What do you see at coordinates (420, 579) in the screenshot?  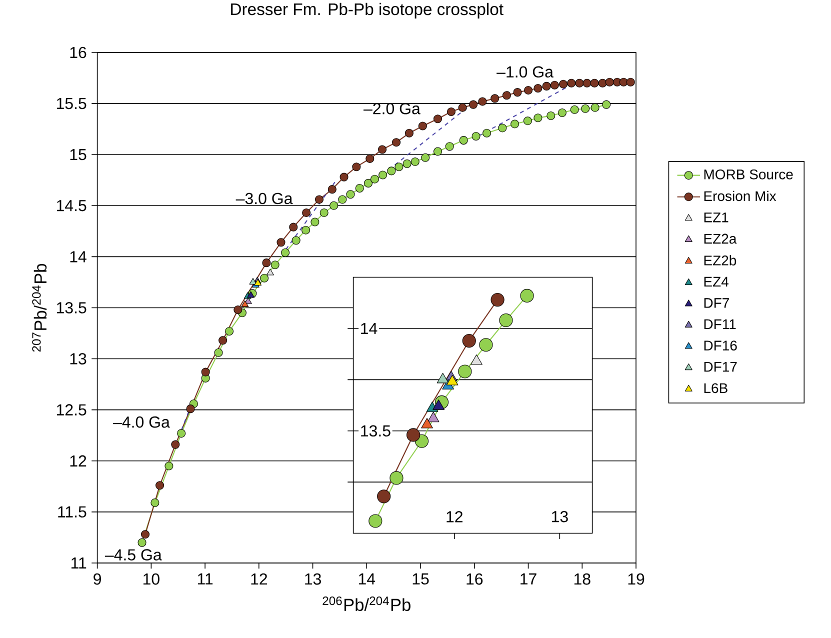 I see `x-tick-label: 15` at bounding box center [420, 579].